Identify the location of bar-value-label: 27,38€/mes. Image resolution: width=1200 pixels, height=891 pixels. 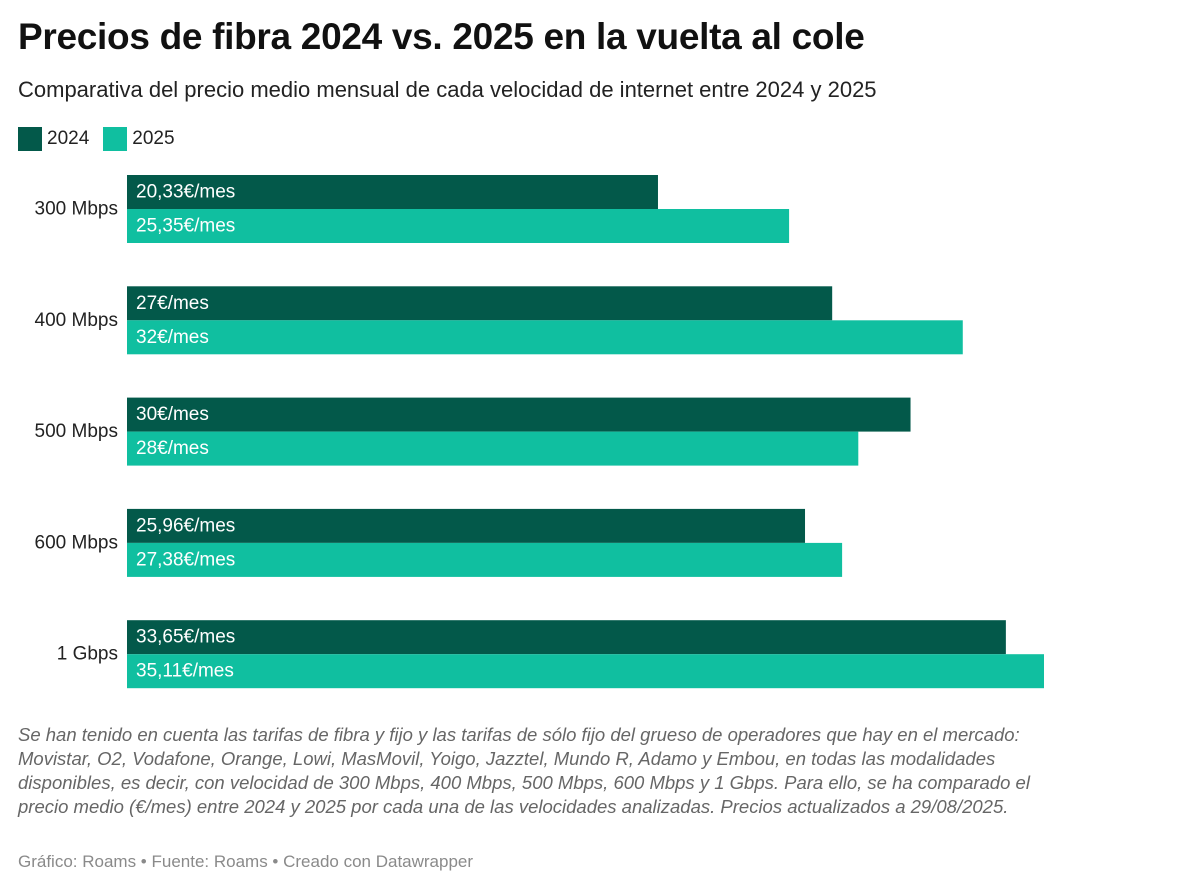
(185, 559).